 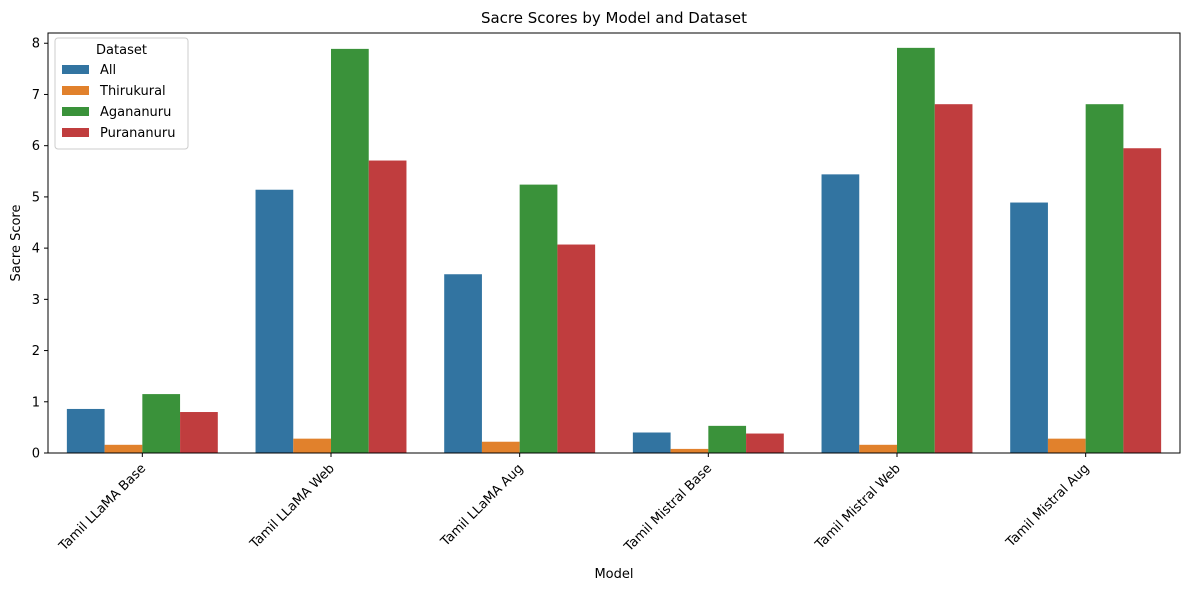 What do you see at coordinates (481, 505) in the screenshot?
I see `x-tick-label: Tamil LLaMA Aug` at bounding box center [481, 505].